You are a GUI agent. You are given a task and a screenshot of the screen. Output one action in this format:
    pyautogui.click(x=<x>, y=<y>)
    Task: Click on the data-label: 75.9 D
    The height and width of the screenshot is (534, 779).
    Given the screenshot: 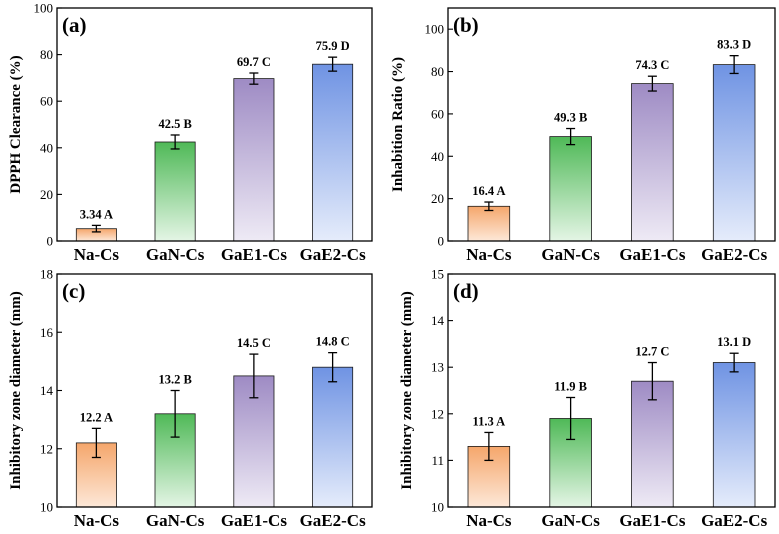 What is the action you would take?
    pyautogui.click(x=333, y=46)
    